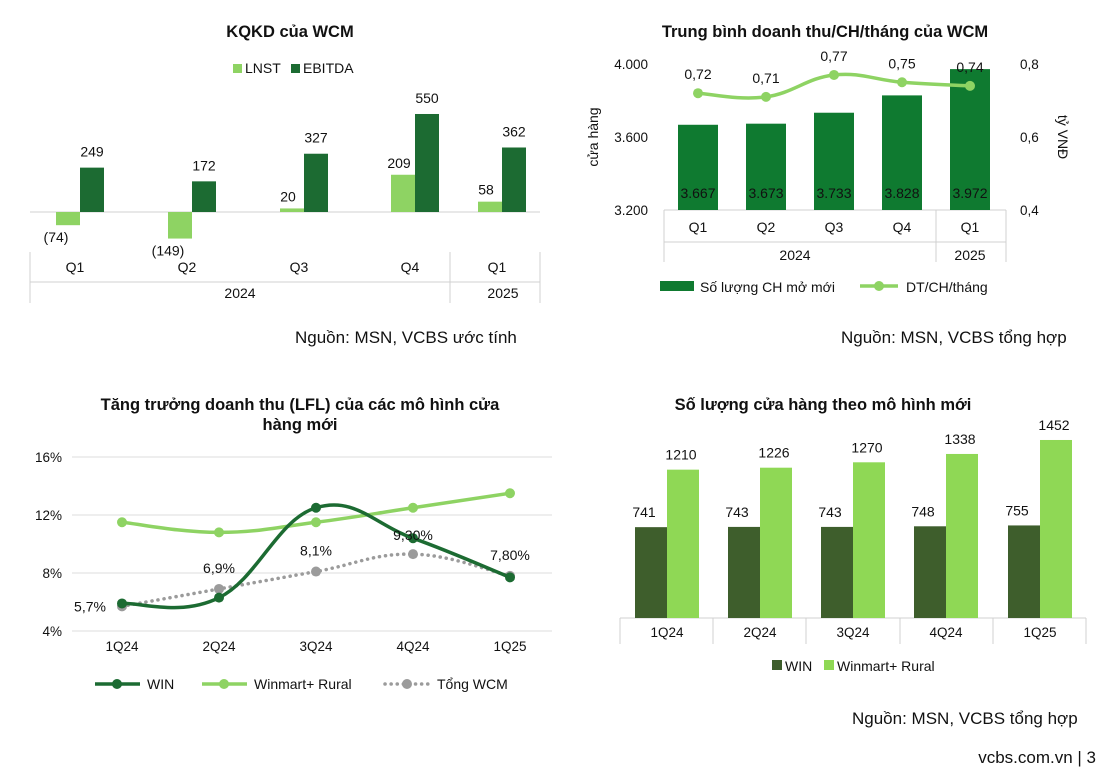  Describe the element at coordinates (288, 196) in the screenshot. I see `data-label-lnst: 20` at that location.